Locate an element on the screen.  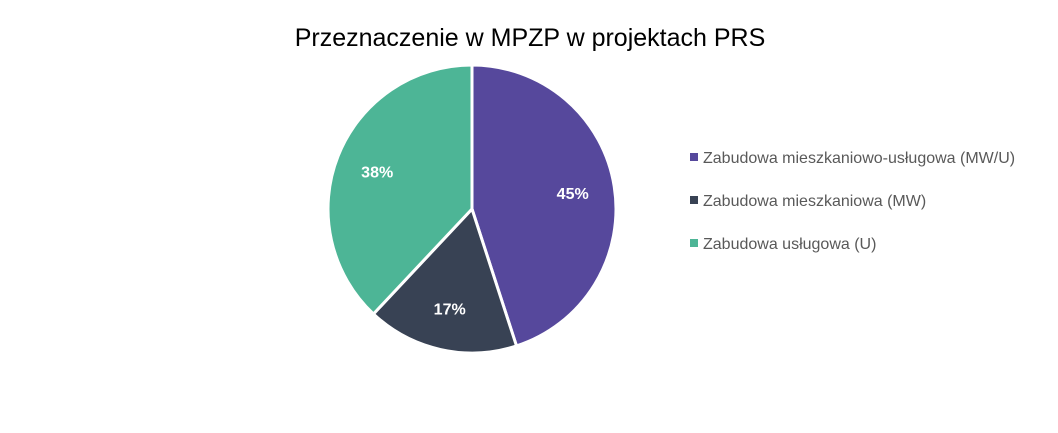
chart-title: Przeznaczenie w MPZP w projektach PRS is located at coordinates (530, 38).